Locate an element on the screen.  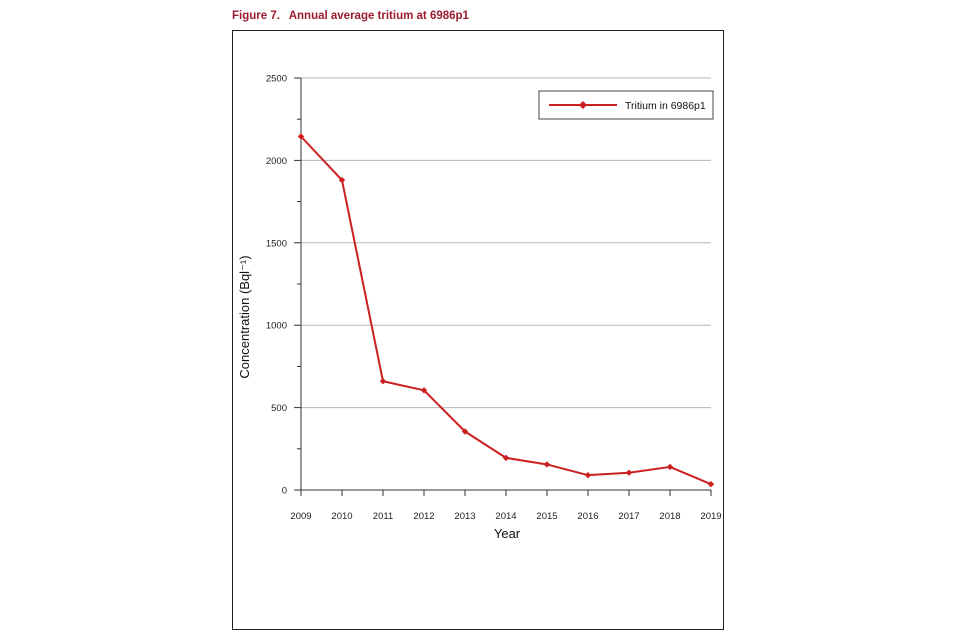
x-tick-label: 2014 is located at coordinates (505, 516).